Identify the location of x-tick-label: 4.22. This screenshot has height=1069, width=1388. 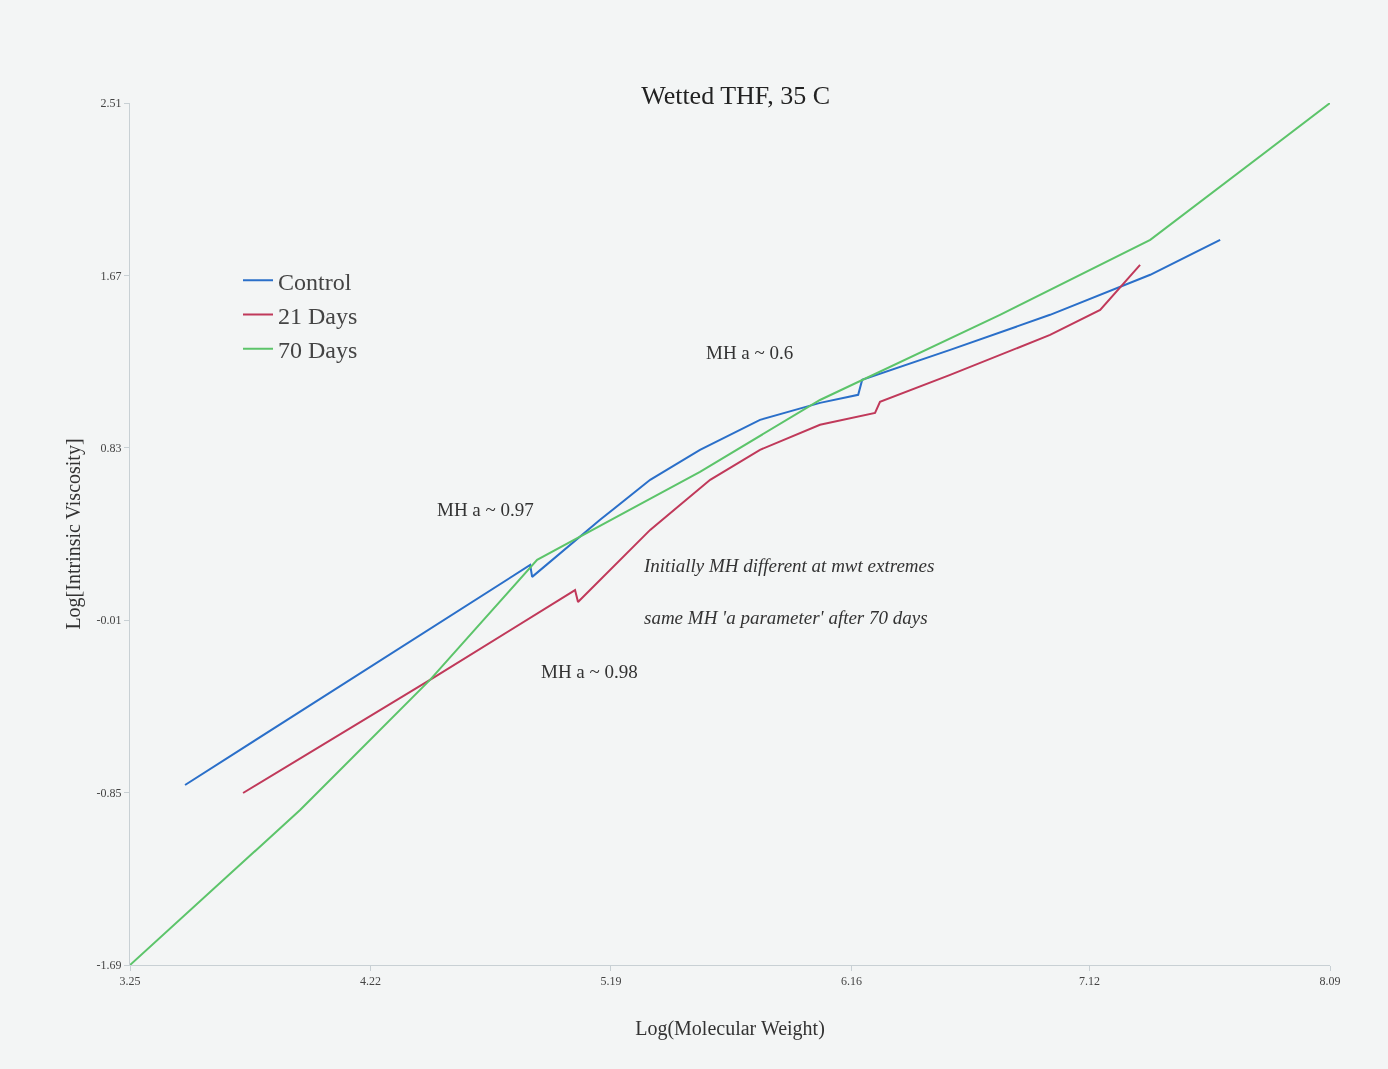
(370, 981).